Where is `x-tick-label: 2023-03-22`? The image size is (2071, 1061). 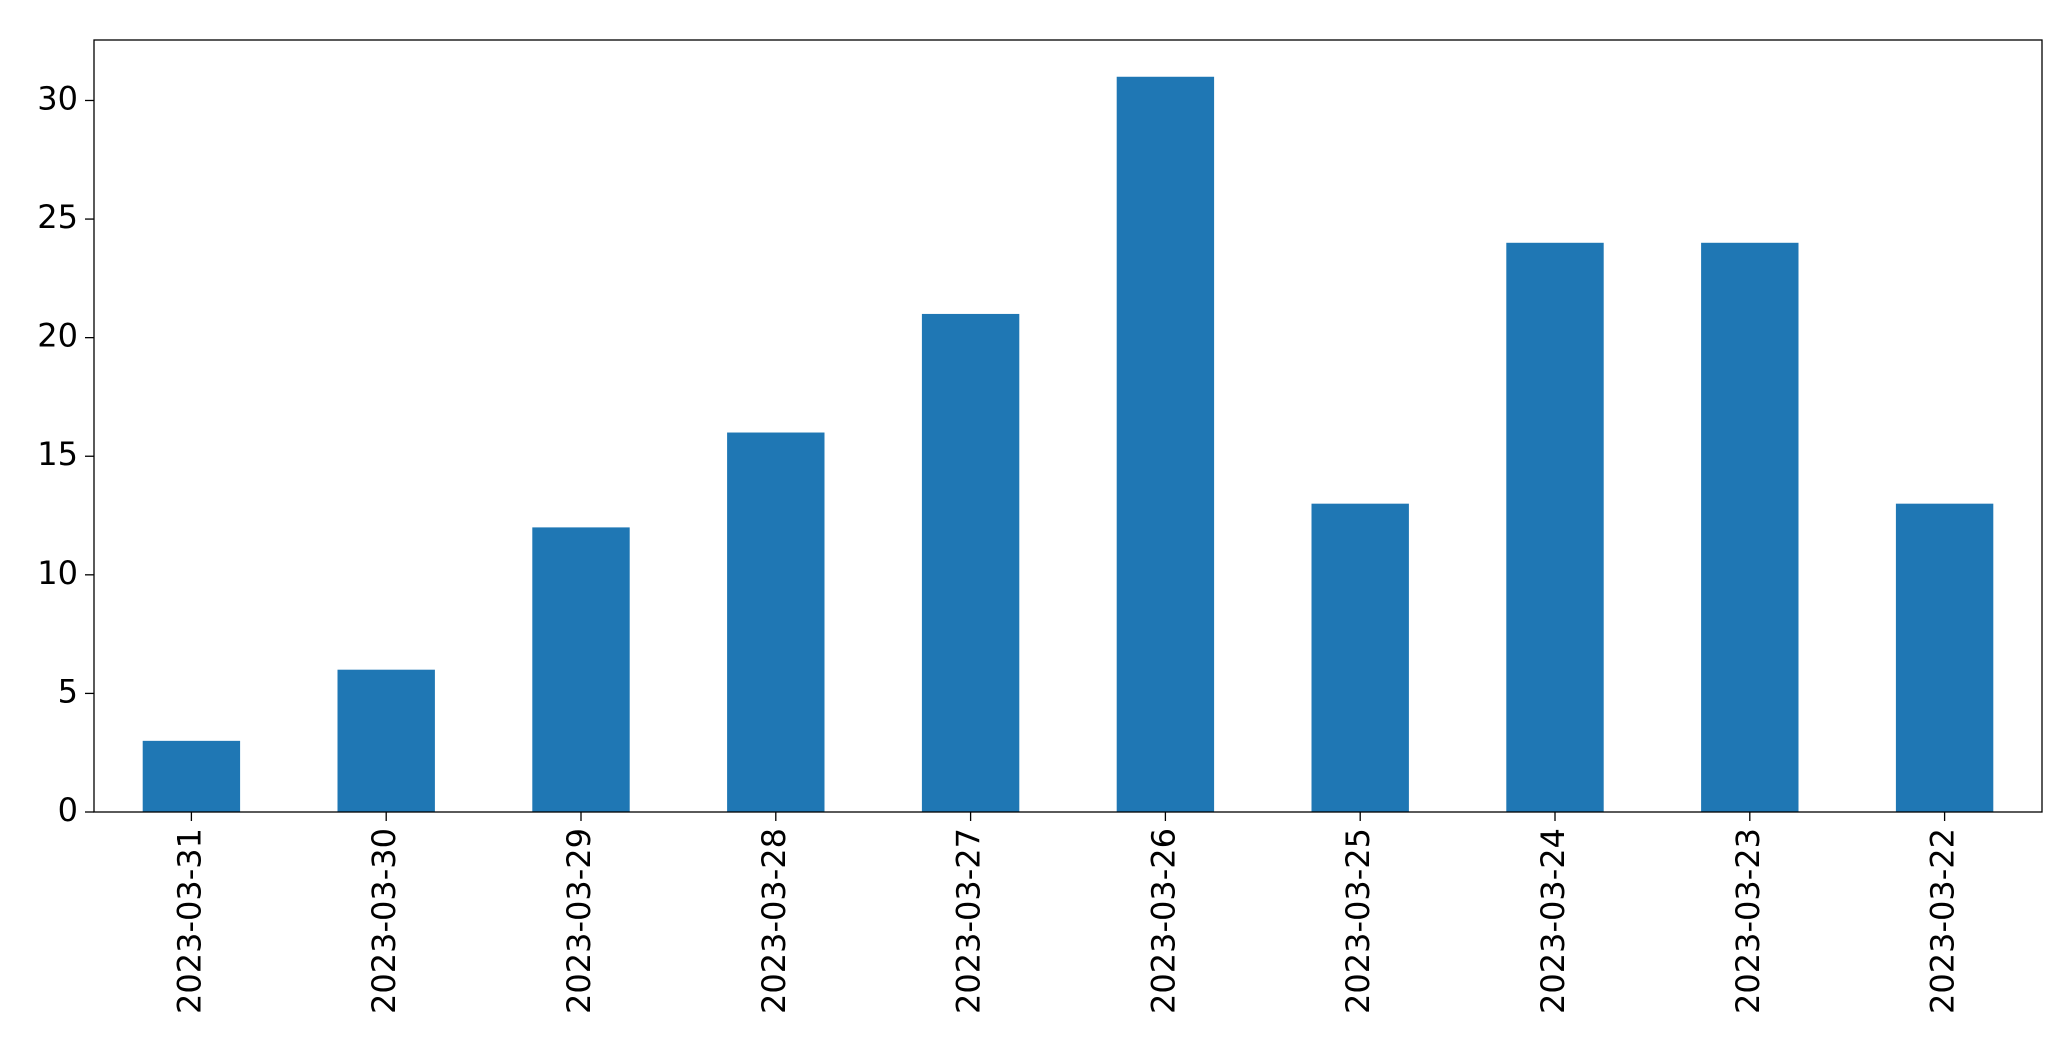
x-tick-label: 2023-03-22 is located at coordinates (1943, 921).